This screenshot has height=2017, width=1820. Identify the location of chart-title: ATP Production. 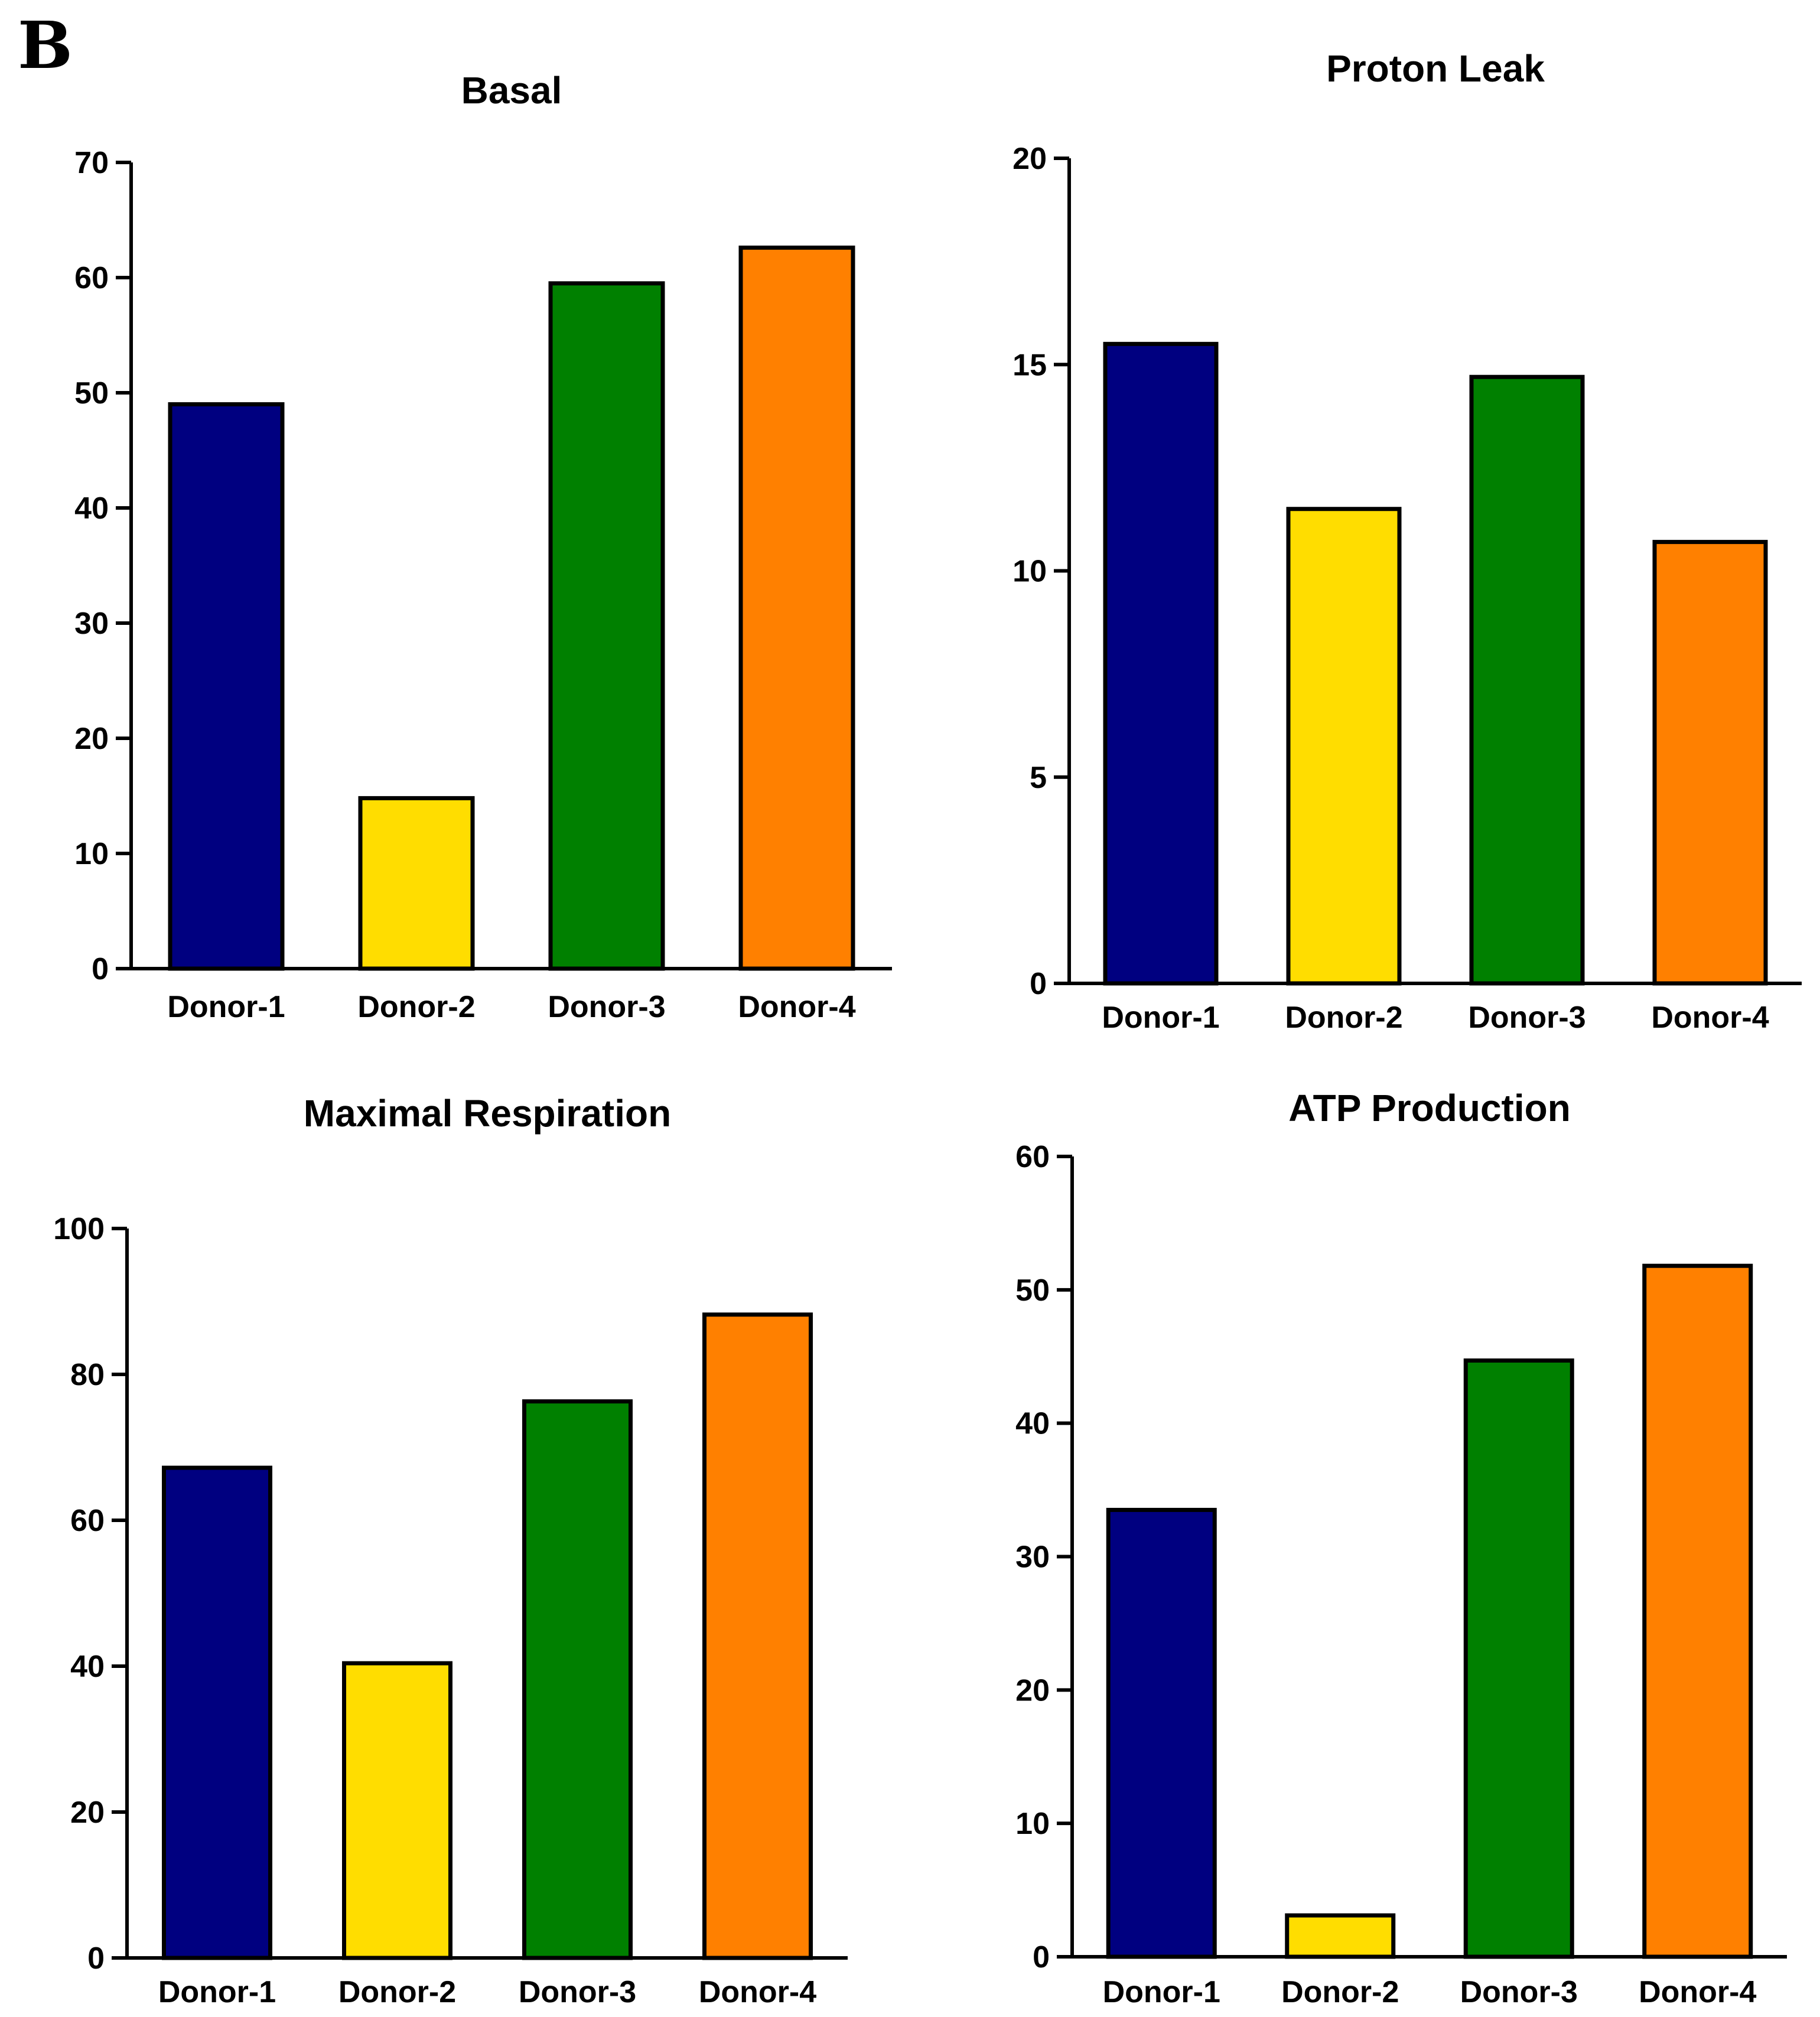
(1429, 1108).